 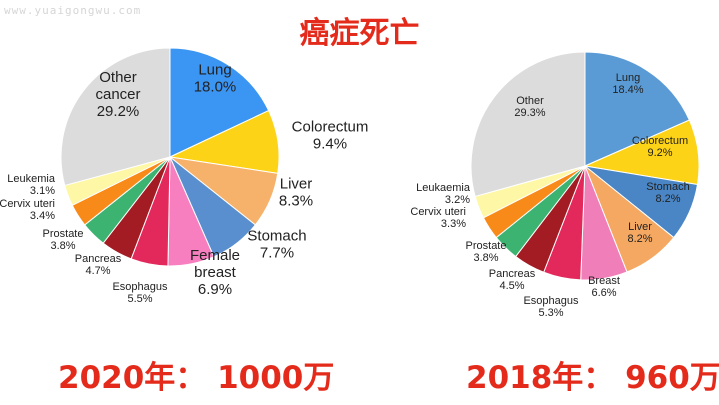 I want to click on caption-2018: 2018年： 960万, so click(x=592, y=378).